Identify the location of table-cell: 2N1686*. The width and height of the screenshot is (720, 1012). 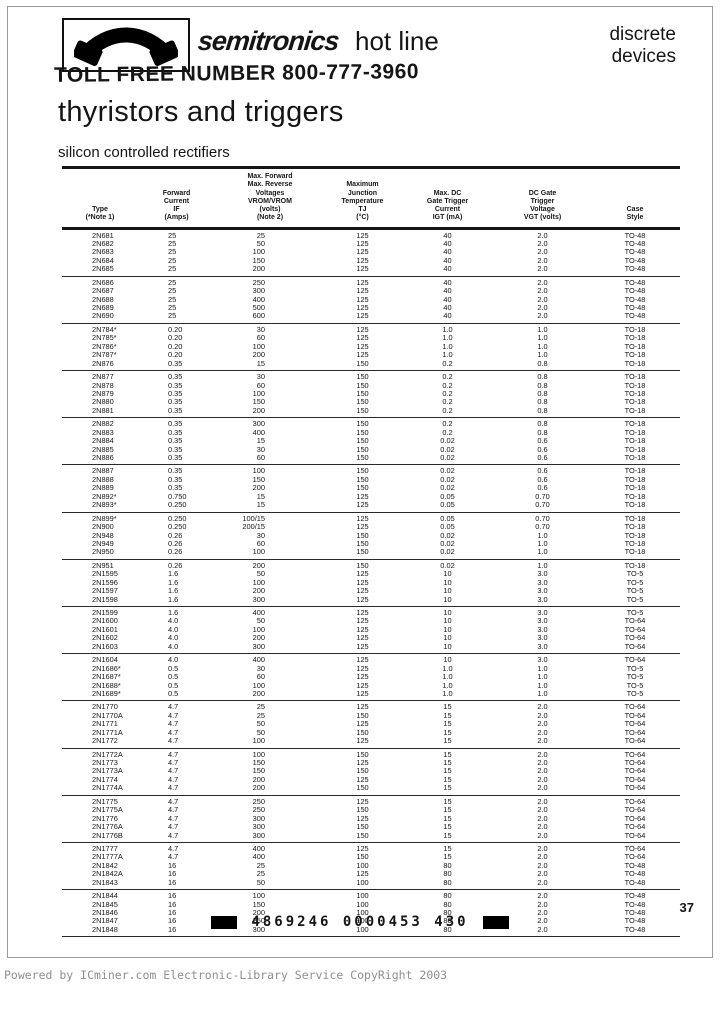
(106, 668).